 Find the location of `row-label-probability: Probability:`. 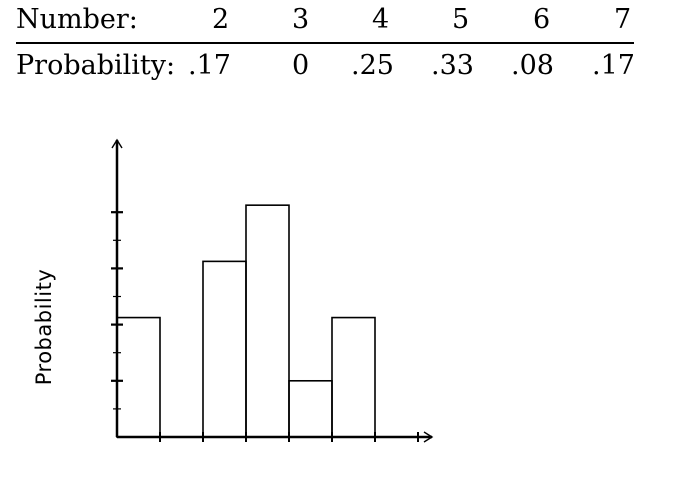

row-label-probability: Probability: is located at coordinates (96, 65).